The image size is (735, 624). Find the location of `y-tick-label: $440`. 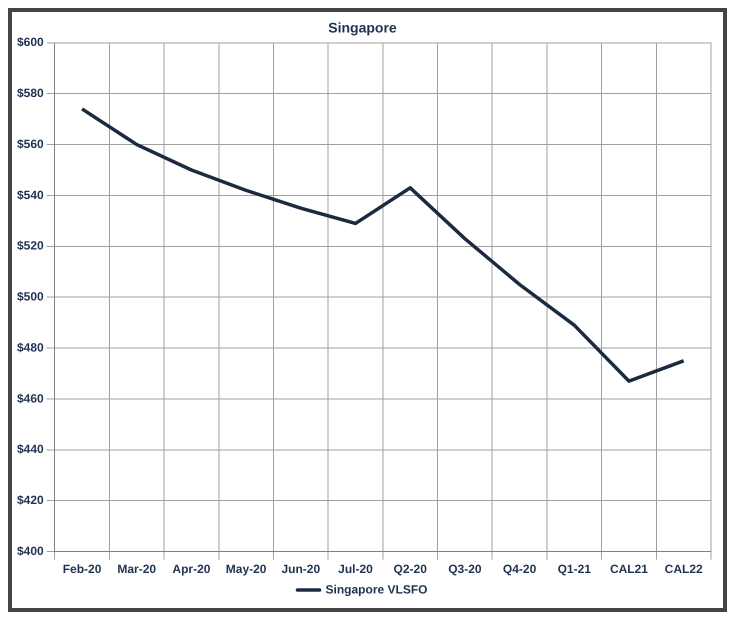

y-tick-label: $440 is located at coordinates (30, 449).